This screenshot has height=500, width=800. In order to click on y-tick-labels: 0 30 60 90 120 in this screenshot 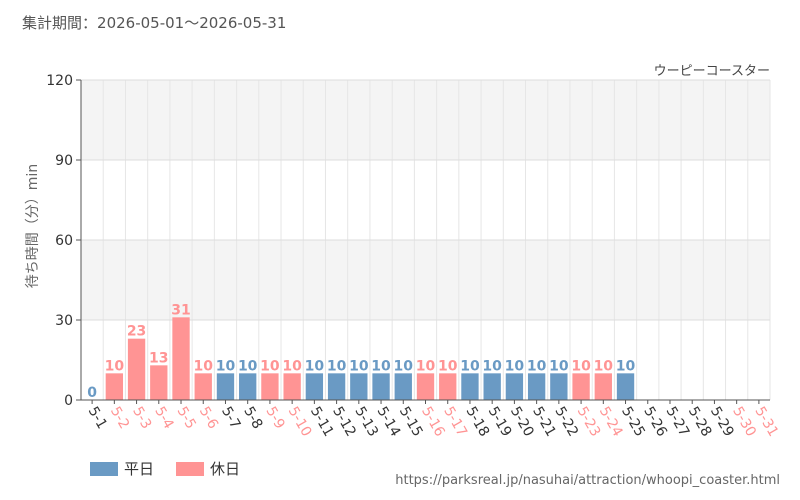, I will do `click(59, 241)`.